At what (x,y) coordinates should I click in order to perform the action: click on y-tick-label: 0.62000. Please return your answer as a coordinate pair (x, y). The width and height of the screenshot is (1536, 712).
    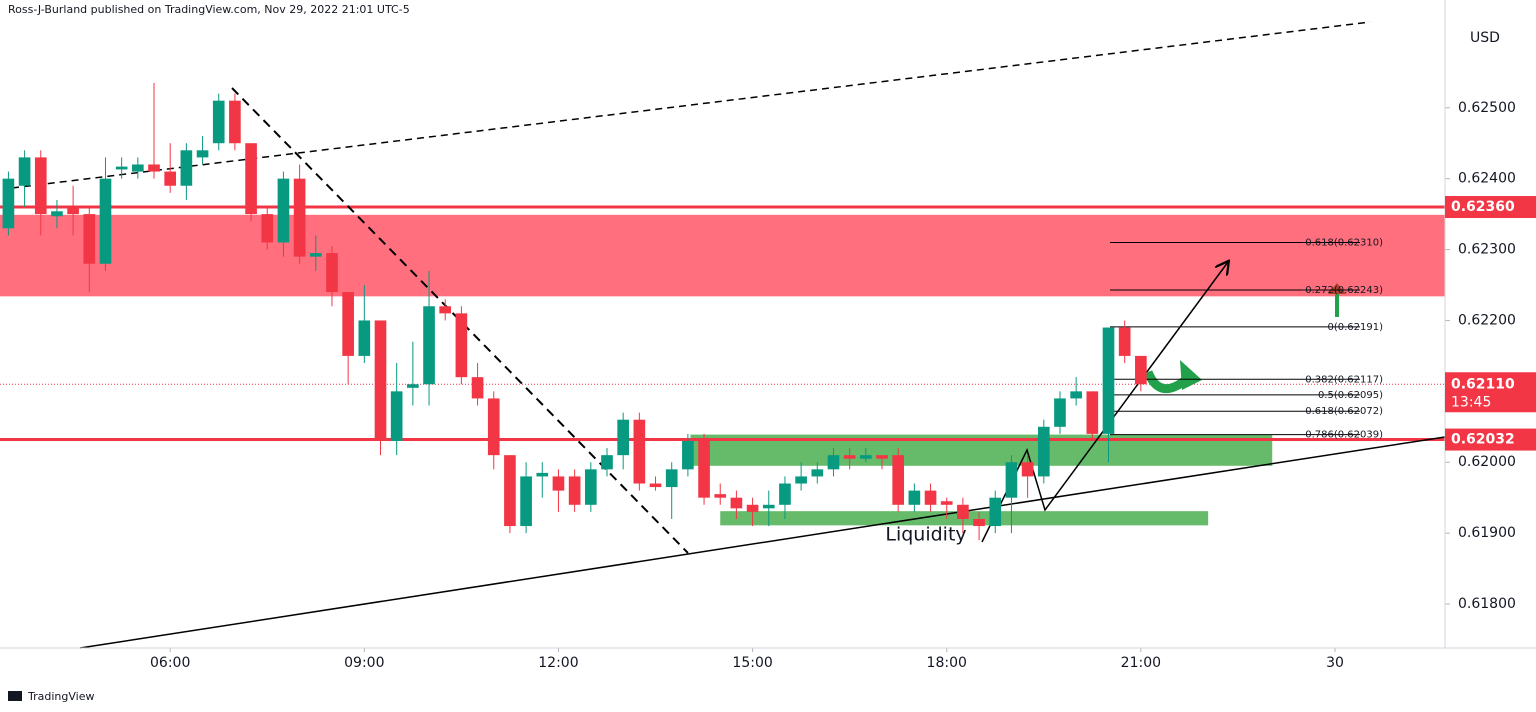
    Looking at the image, I should click on (1487, 462).